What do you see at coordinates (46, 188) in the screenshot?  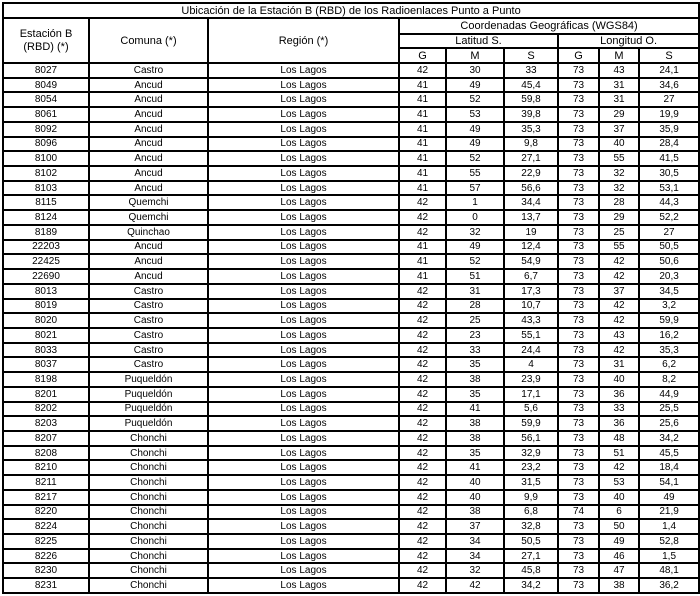 I see `cell-station-id: 8103` at bounding box center [46, 188].